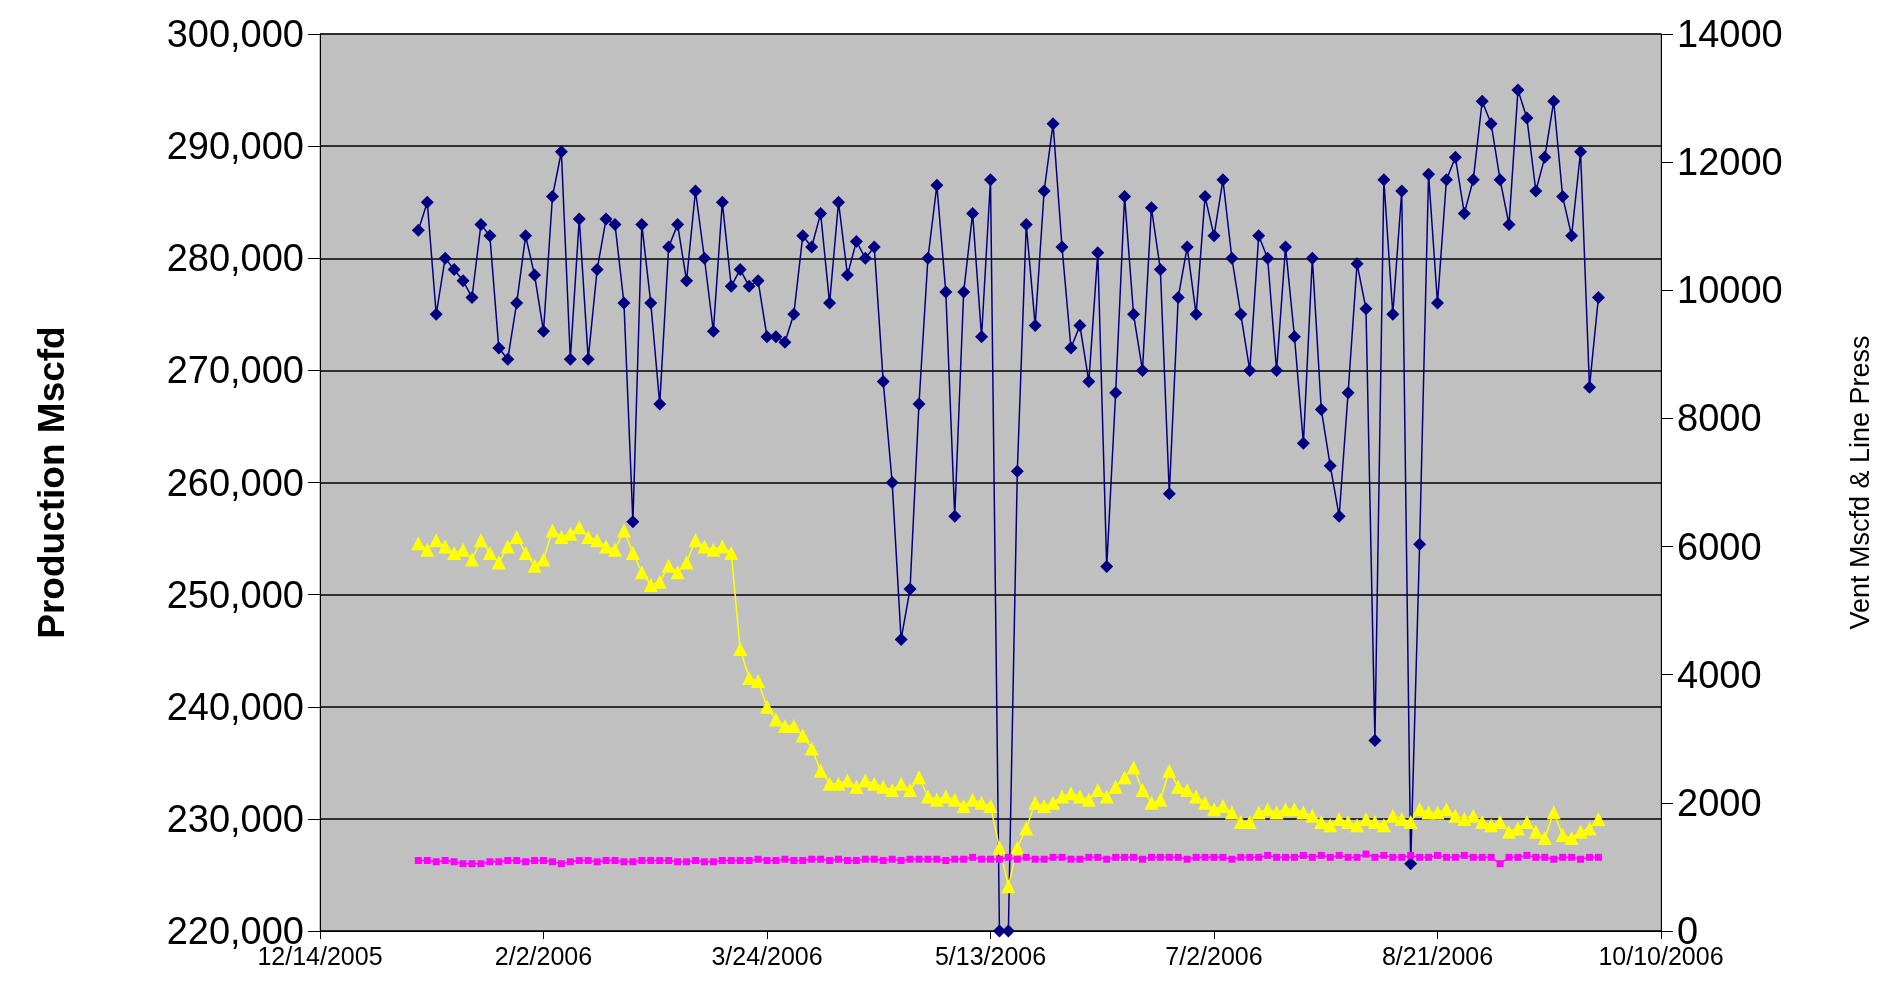  What do you see at coordinates (1437, 955) in the screenshot?
I see `x-tick-label: 8/21/2006` at bounding box center [1437, 955].